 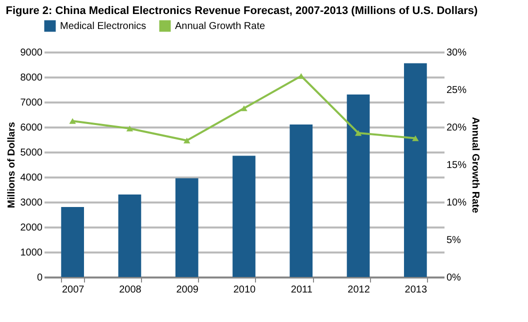 What do you see at coordinates (456, 90) in the screenshot?
I see `y2-tick-label: 25%` at bounding box center [456, 90].